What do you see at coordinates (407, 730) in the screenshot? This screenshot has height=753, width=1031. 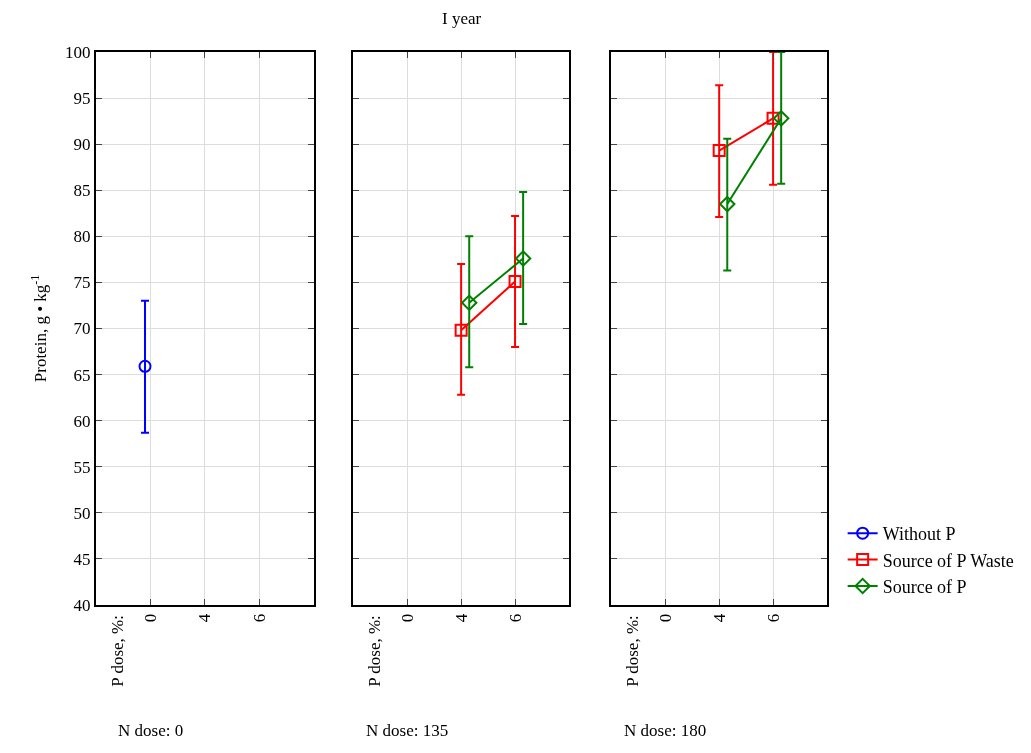 I see `text: N dose: 135` at bounding box center [407, 730].